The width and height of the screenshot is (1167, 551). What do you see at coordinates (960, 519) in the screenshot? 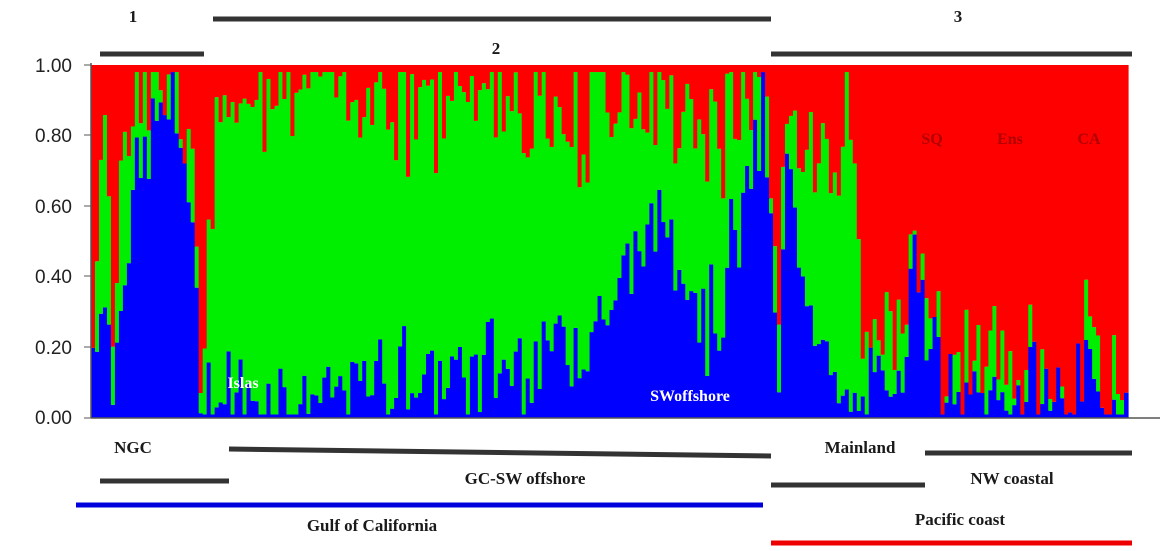
I see `region-label-pacific: Pacific coast` at bounding box center [960, 519].